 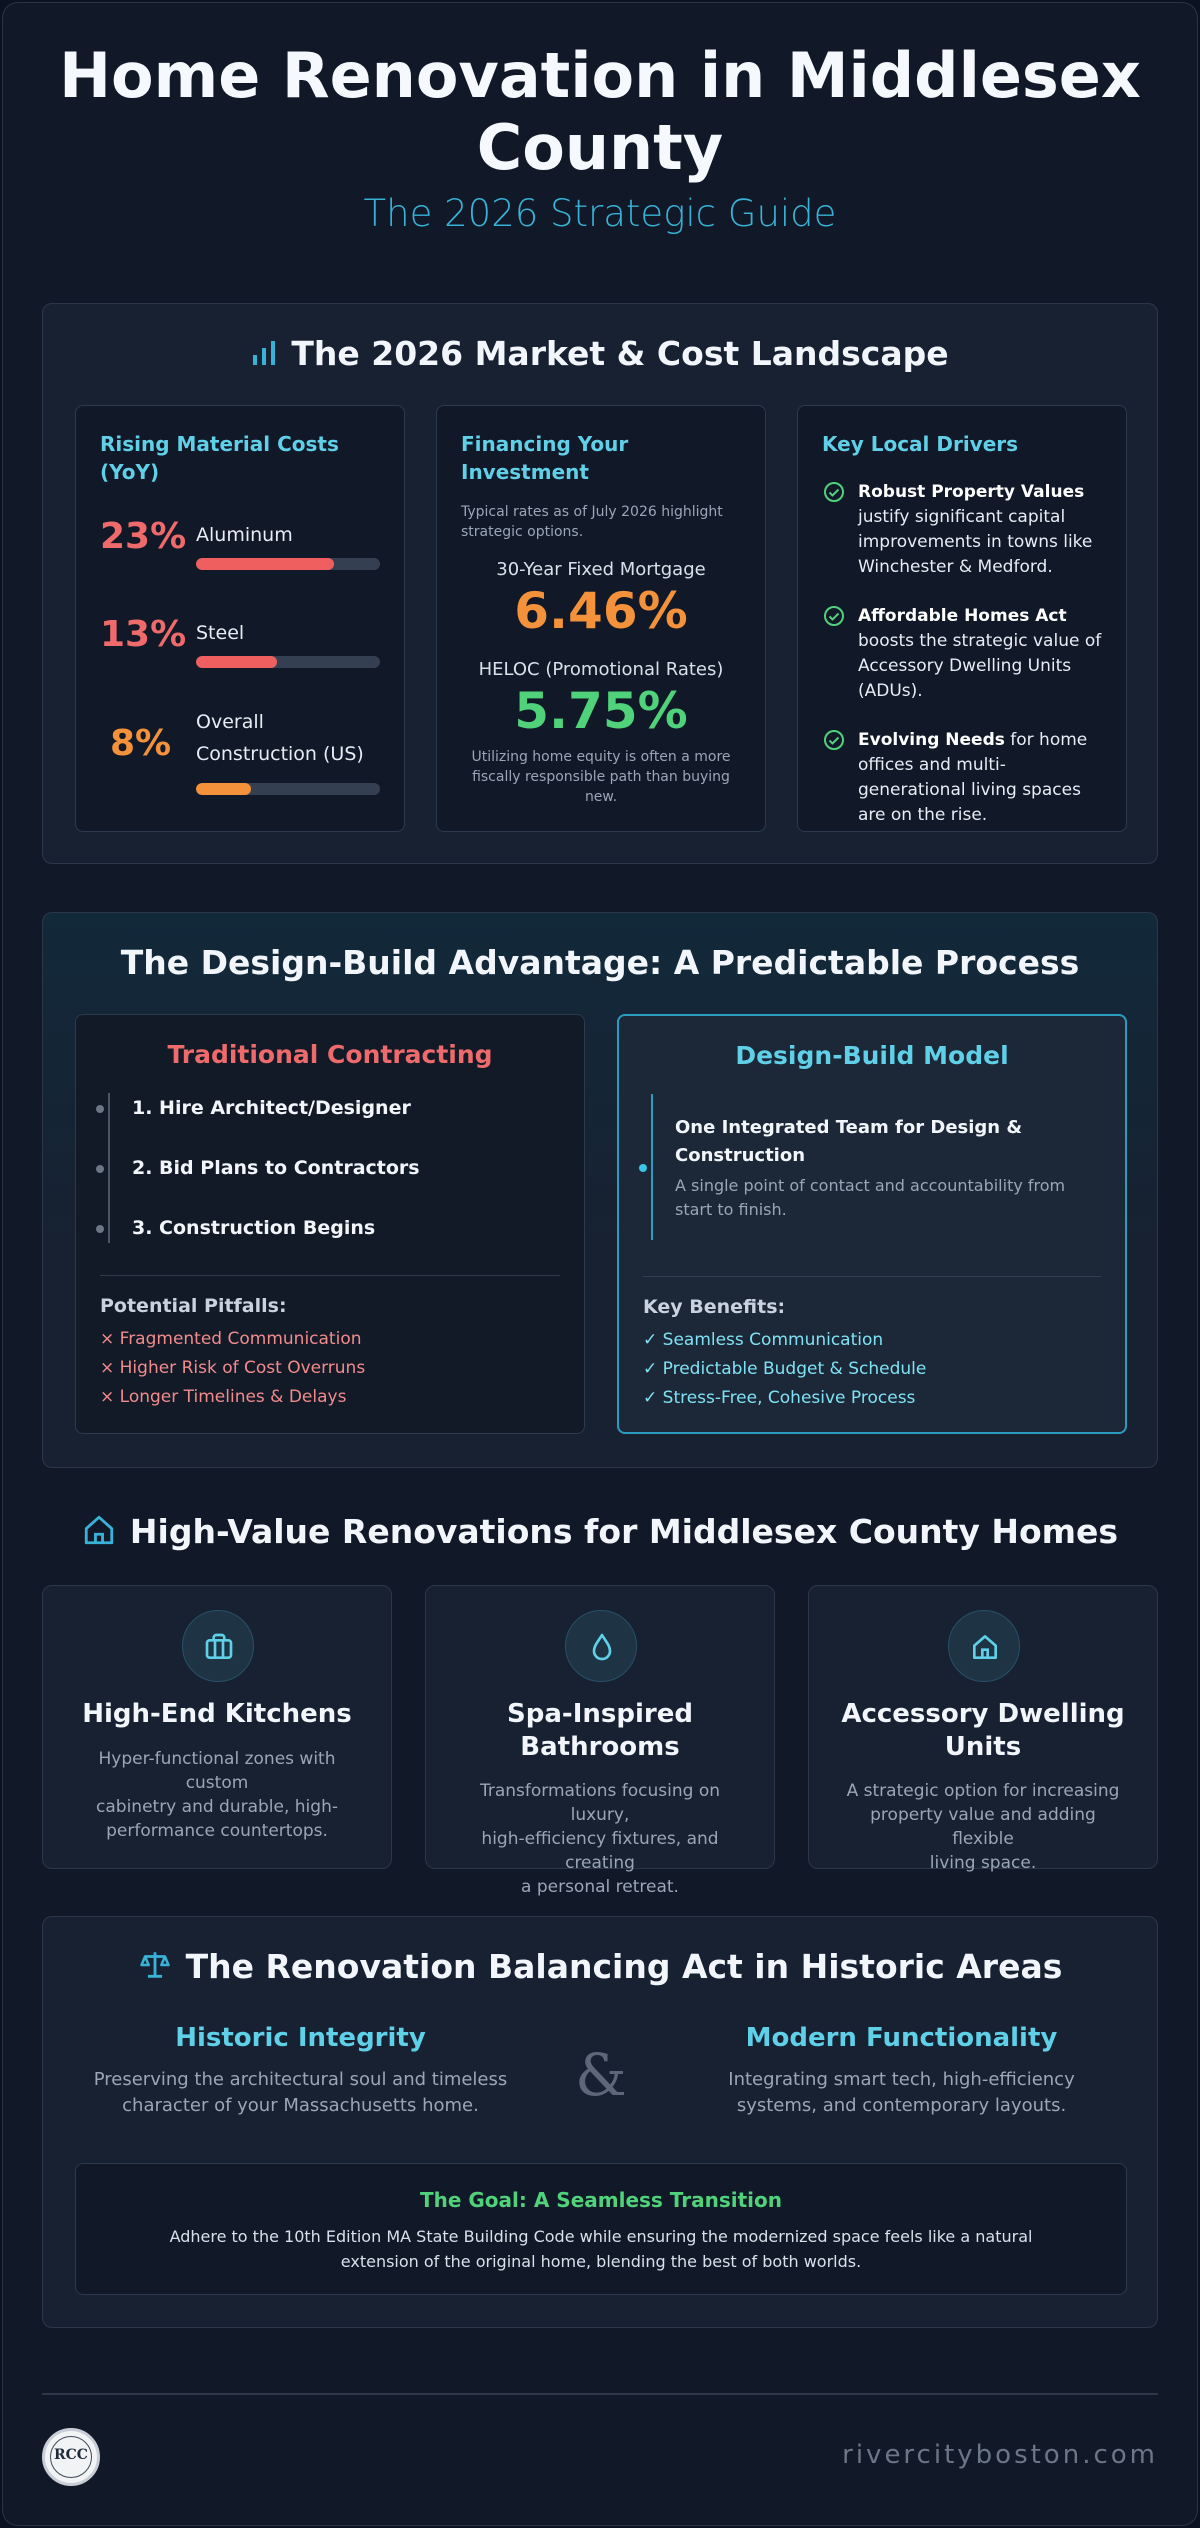 I want to click on process-step: 2. Bid Plans to Contractors, so click(x=276, y=1168).